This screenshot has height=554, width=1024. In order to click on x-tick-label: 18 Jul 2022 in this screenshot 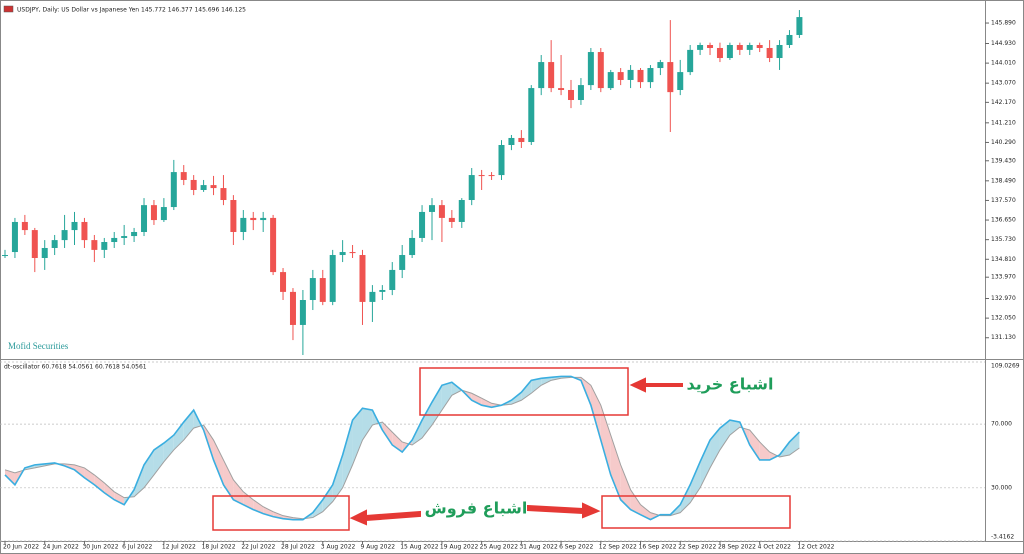, I will do `click(219, 547)`.